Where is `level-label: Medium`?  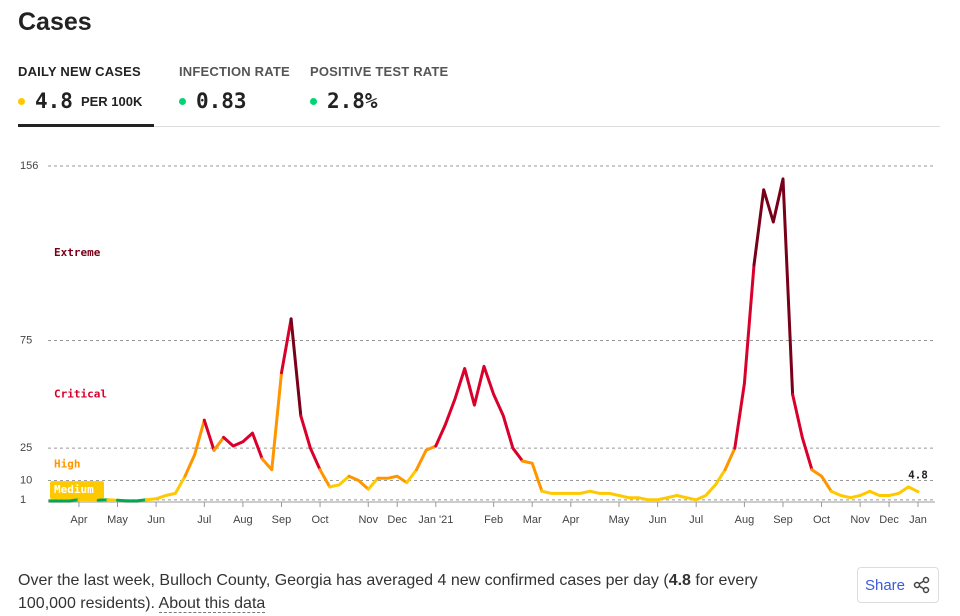 level-label: Medium is located at coordinates (74, 489).